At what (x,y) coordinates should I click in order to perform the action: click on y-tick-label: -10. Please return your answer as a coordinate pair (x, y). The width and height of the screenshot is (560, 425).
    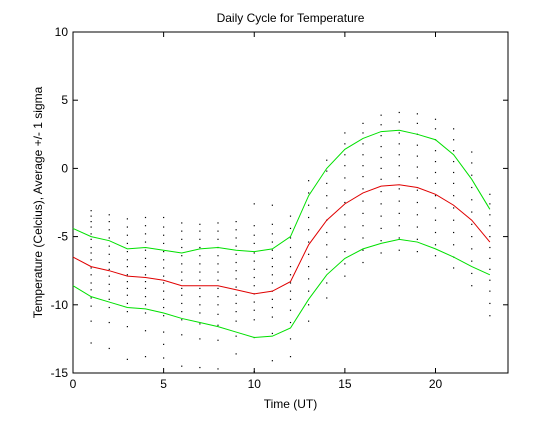
    Looking at the image, I should click on (60, 305).